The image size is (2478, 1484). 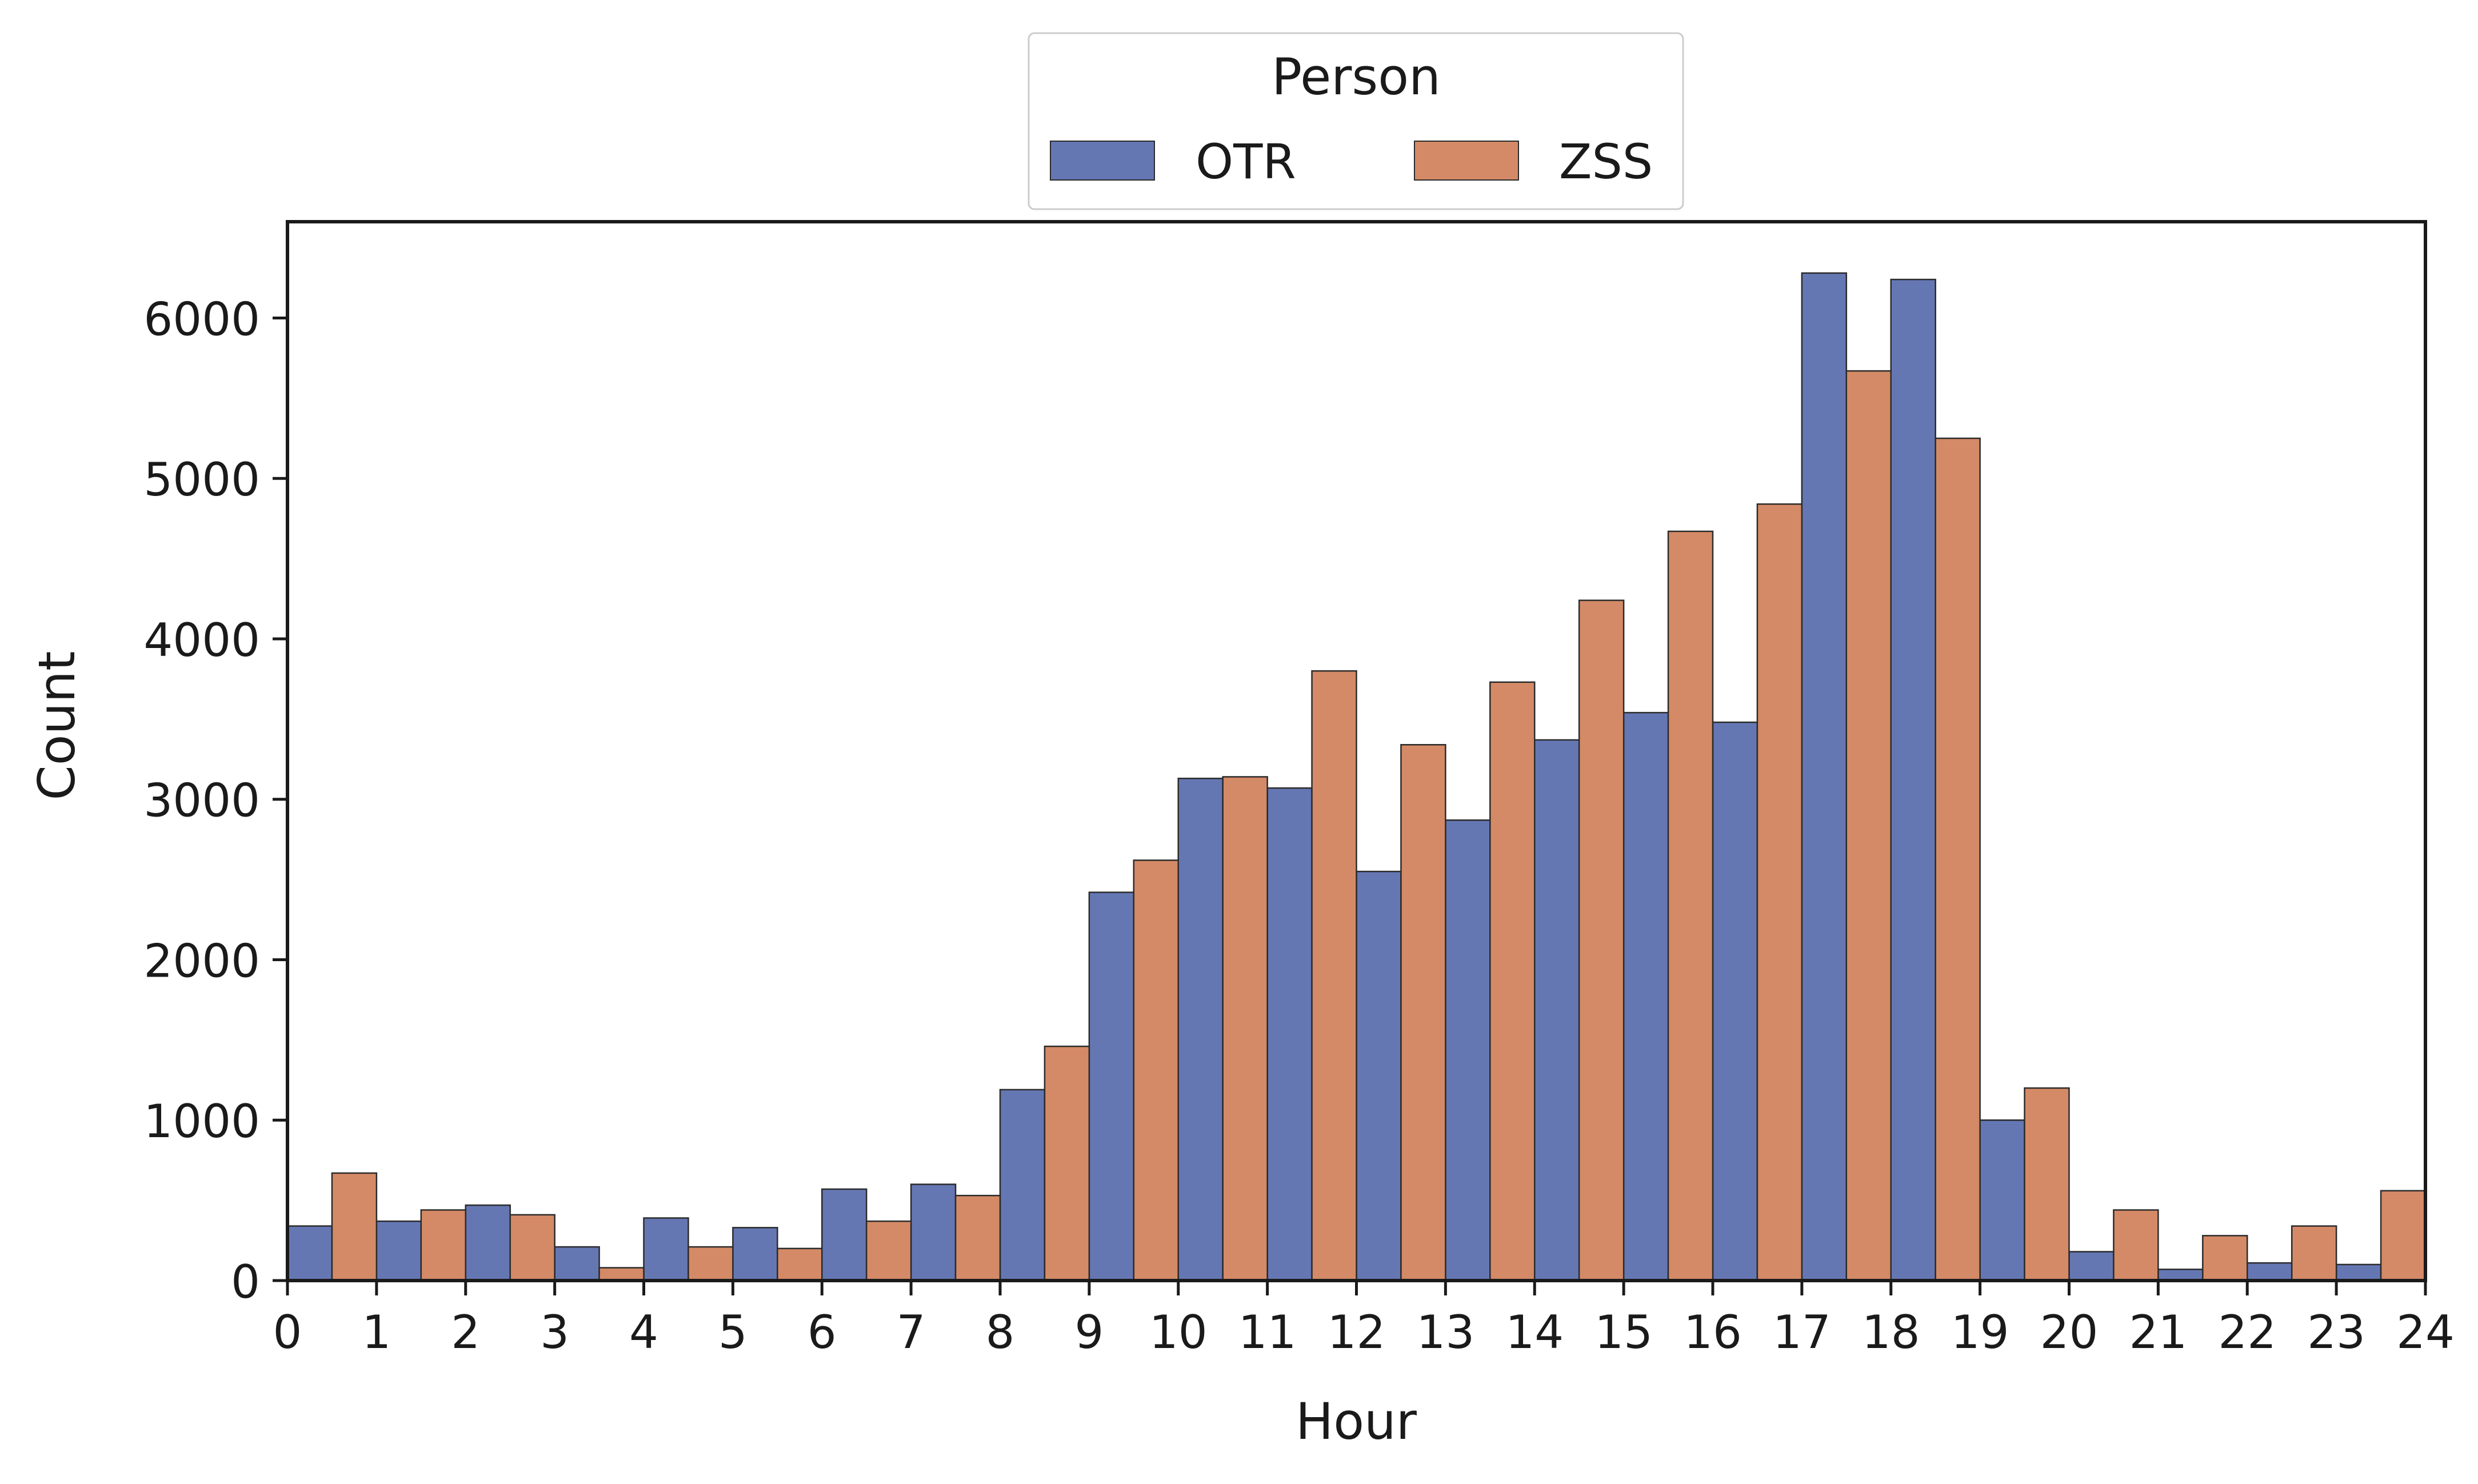 What do you see at coordinates (733, 1332) in the screenshot?
I see `x-tick-label: 5` at bounding box center [733, 1332].